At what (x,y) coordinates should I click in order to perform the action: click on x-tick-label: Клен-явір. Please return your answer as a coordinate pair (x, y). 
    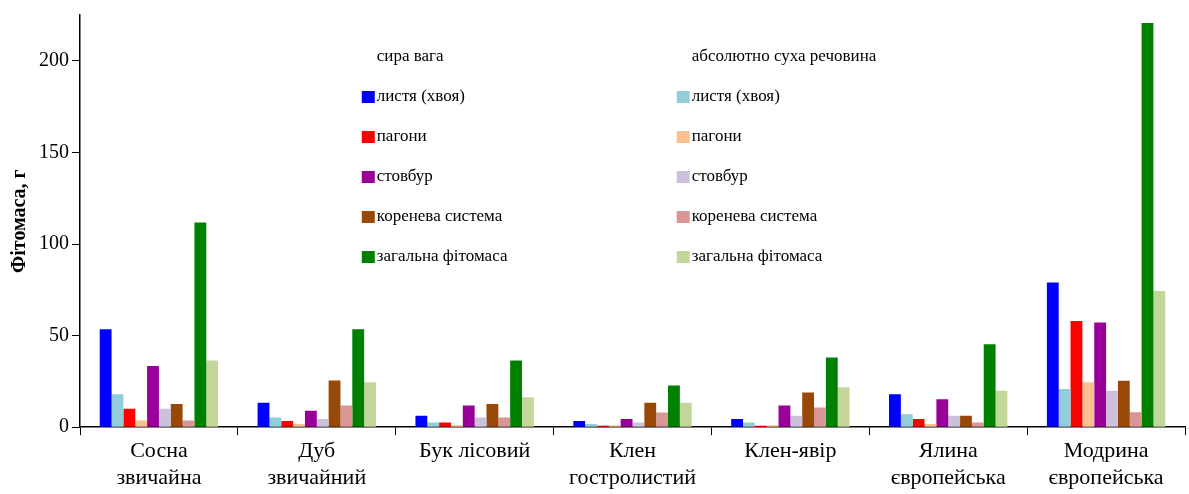
    Looking at the image, I should click on (790, 450).